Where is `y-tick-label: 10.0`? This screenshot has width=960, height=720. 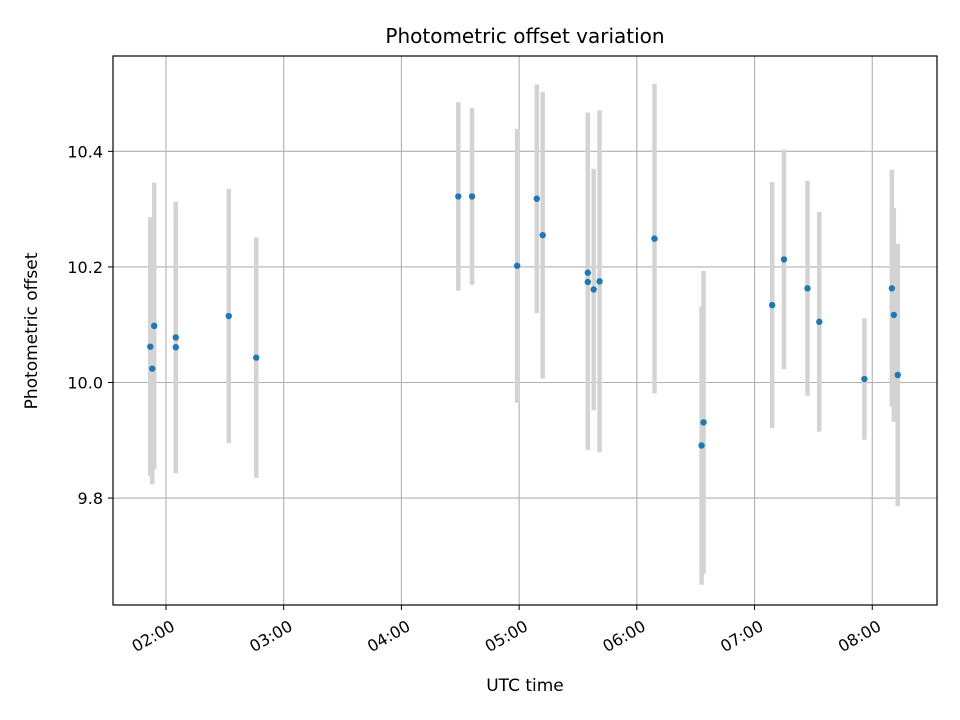 y-tick-label: 10.0 is located at coordinates (85, 383).